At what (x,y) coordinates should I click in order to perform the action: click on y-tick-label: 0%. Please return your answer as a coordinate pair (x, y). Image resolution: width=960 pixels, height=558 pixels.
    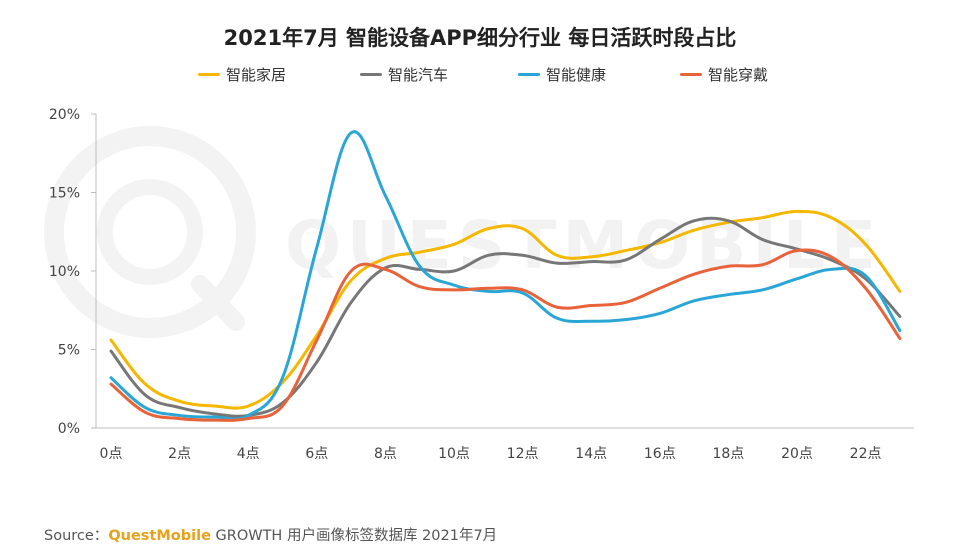
    Looking at the image, I should click on (69, 429).